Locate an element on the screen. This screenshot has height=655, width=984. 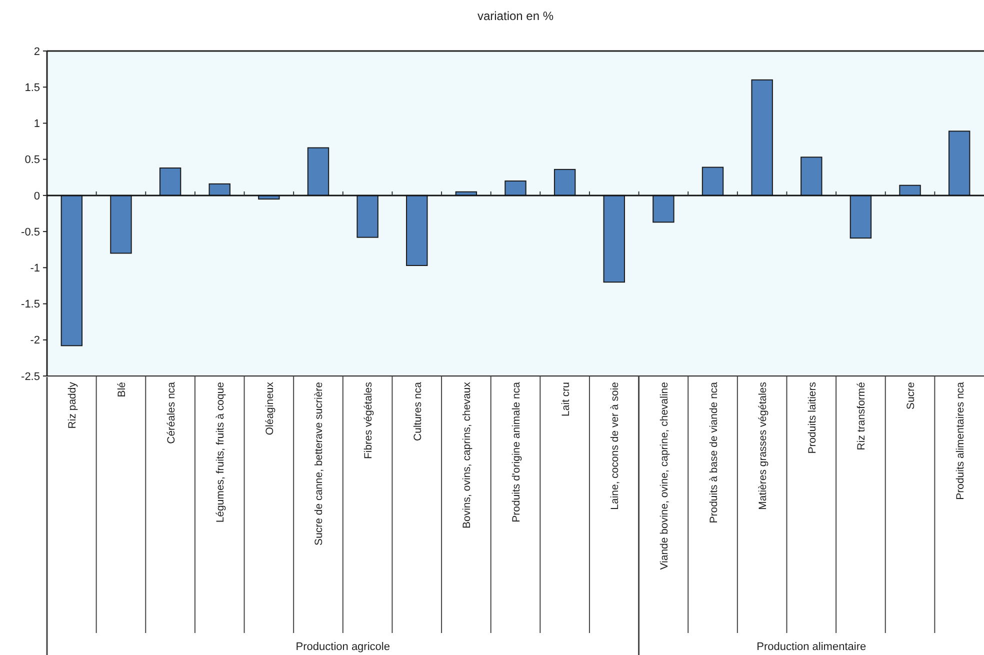
y-tick-label: 0 is located at coordinates (37, 196).